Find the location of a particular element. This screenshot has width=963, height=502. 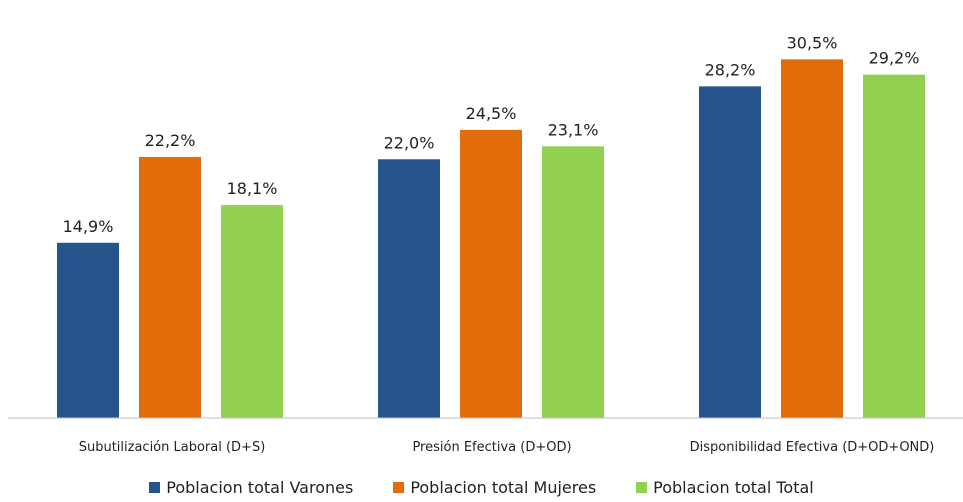

legend-label-total: Poblacion total Total is located at coordinates (733, 487).